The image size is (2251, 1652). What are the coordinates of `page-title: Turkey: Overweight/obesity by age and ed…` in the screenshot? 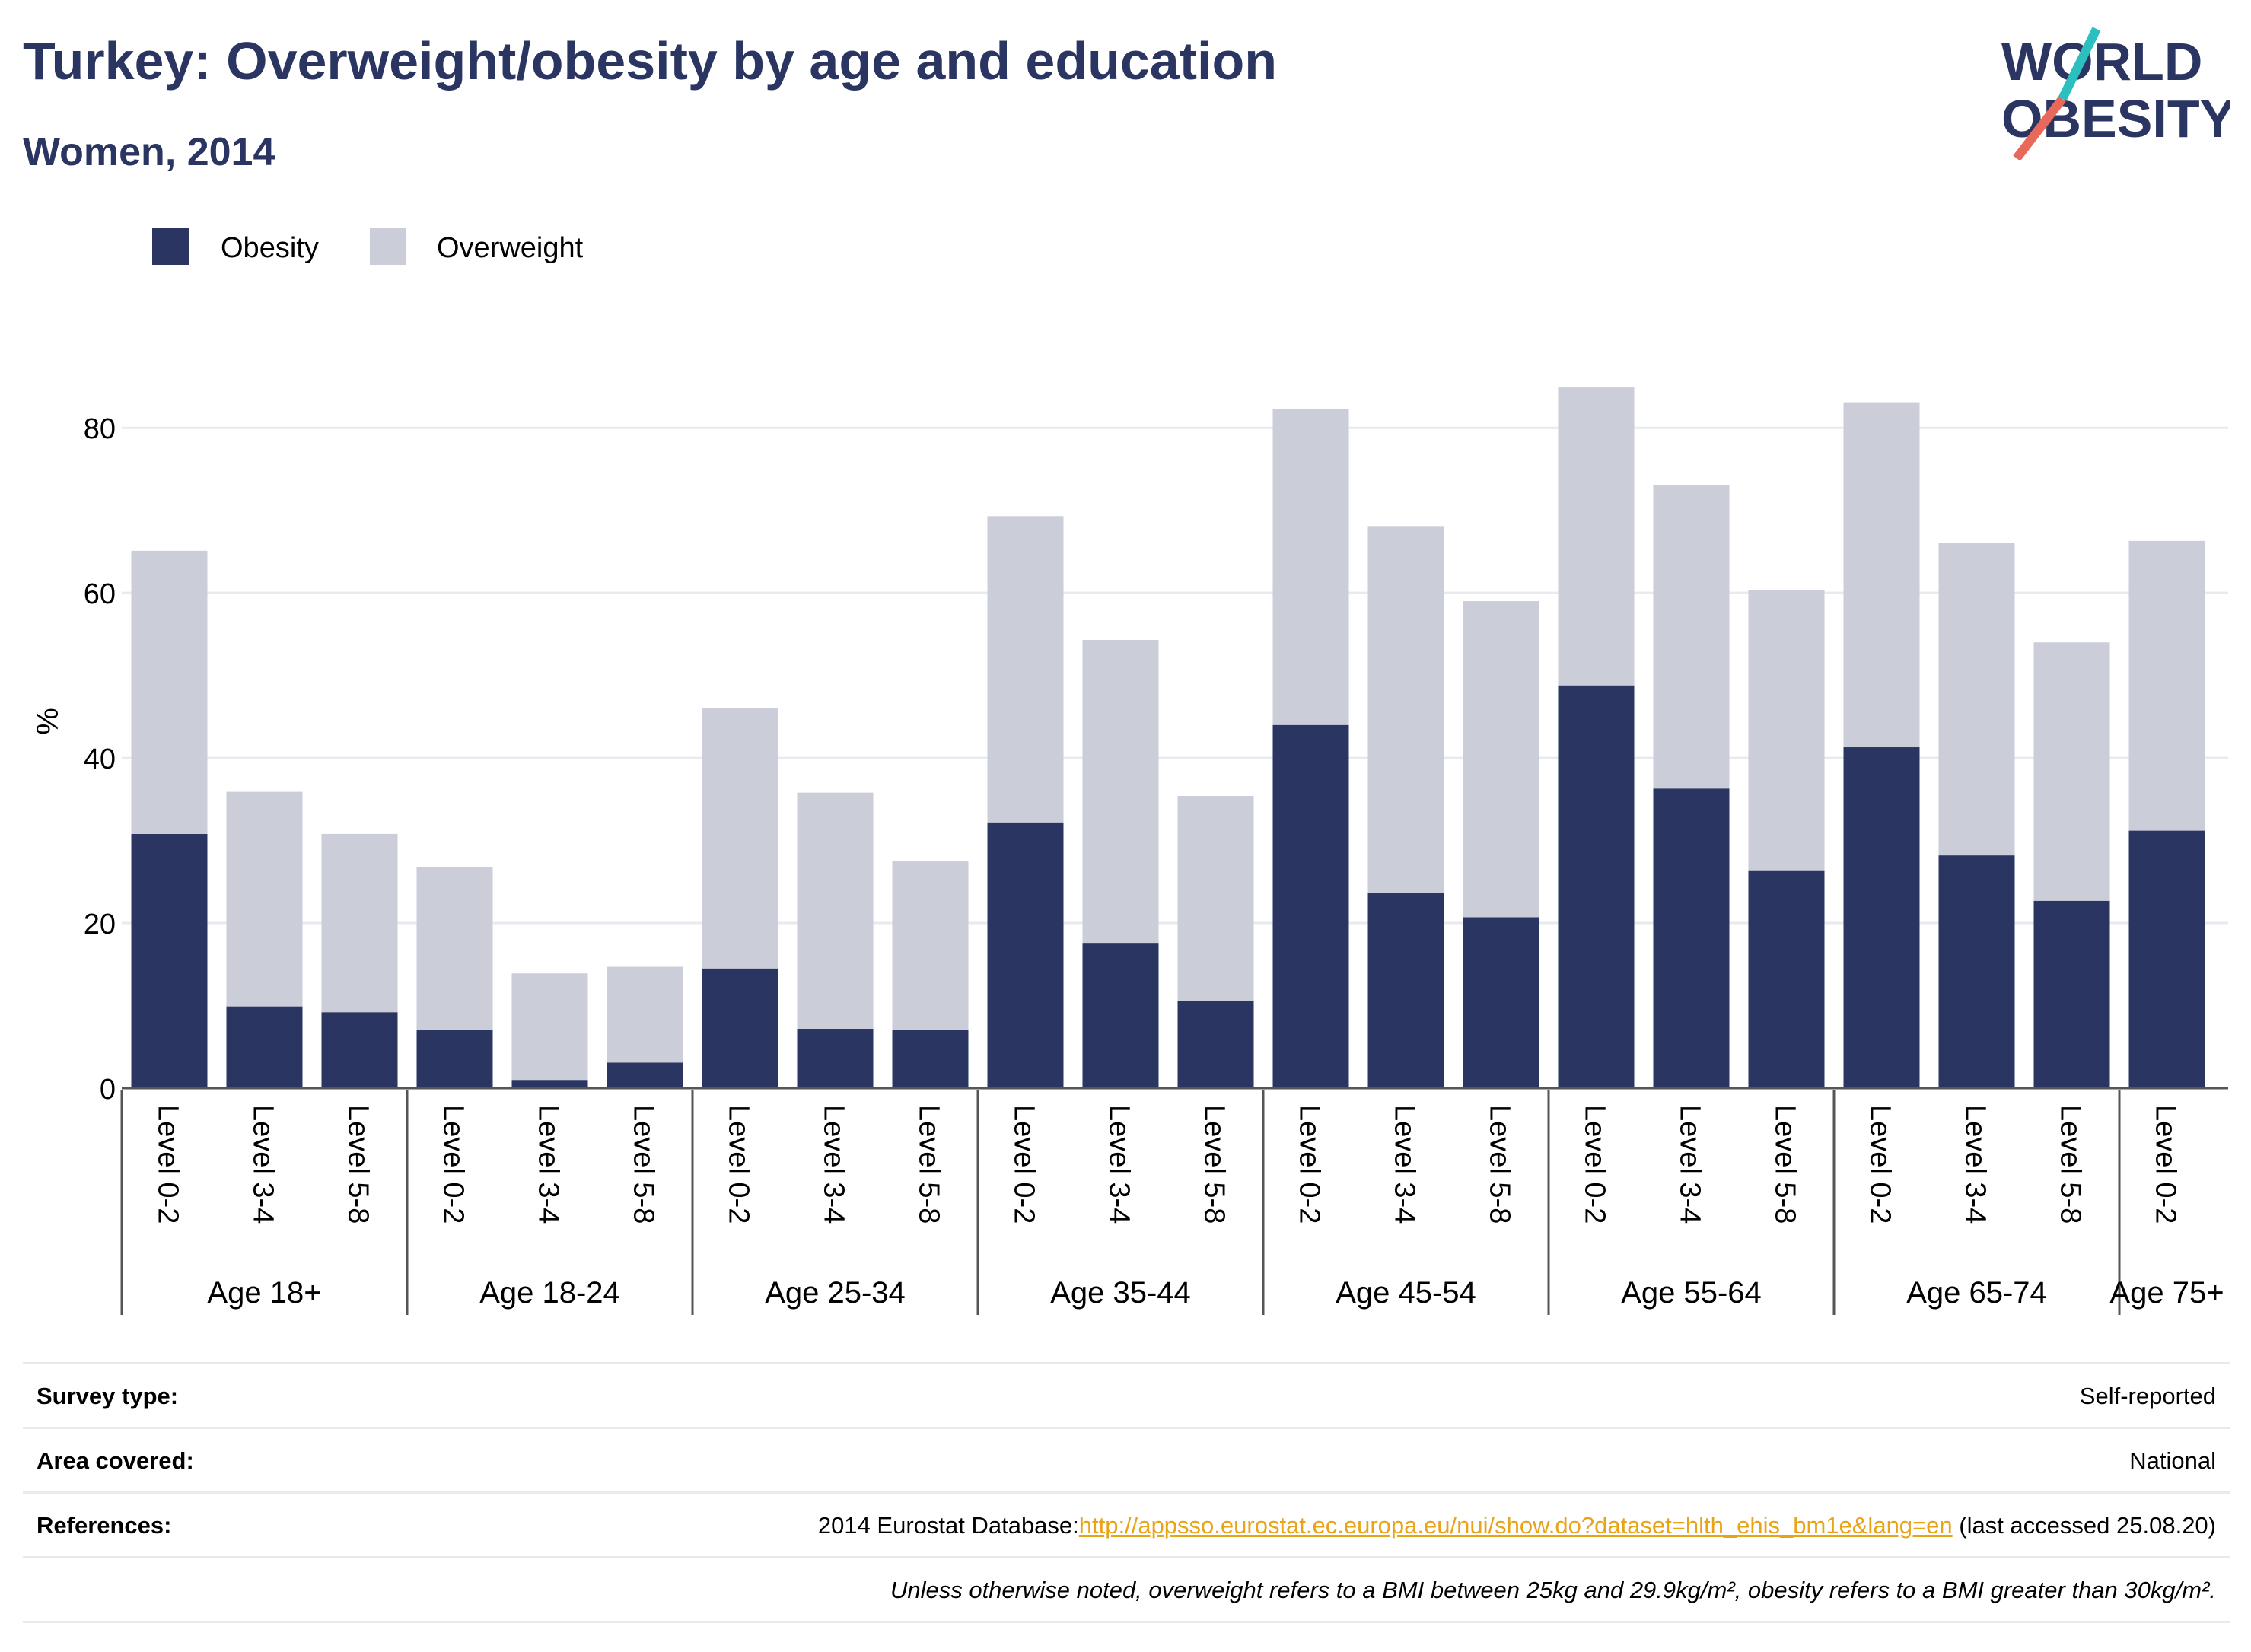 It's located at (650, 61).